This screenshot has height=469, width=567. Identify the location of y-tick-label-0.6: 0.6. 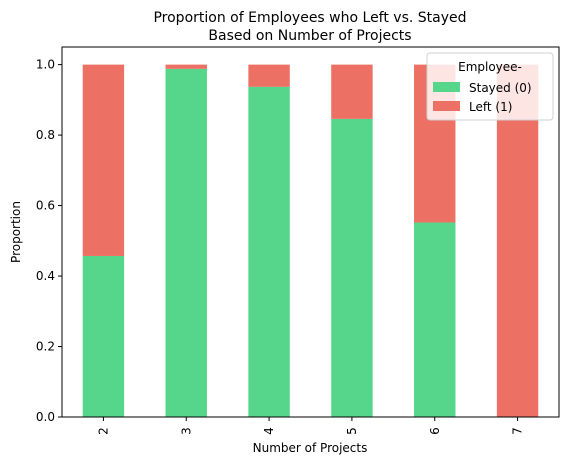
(45, 206).